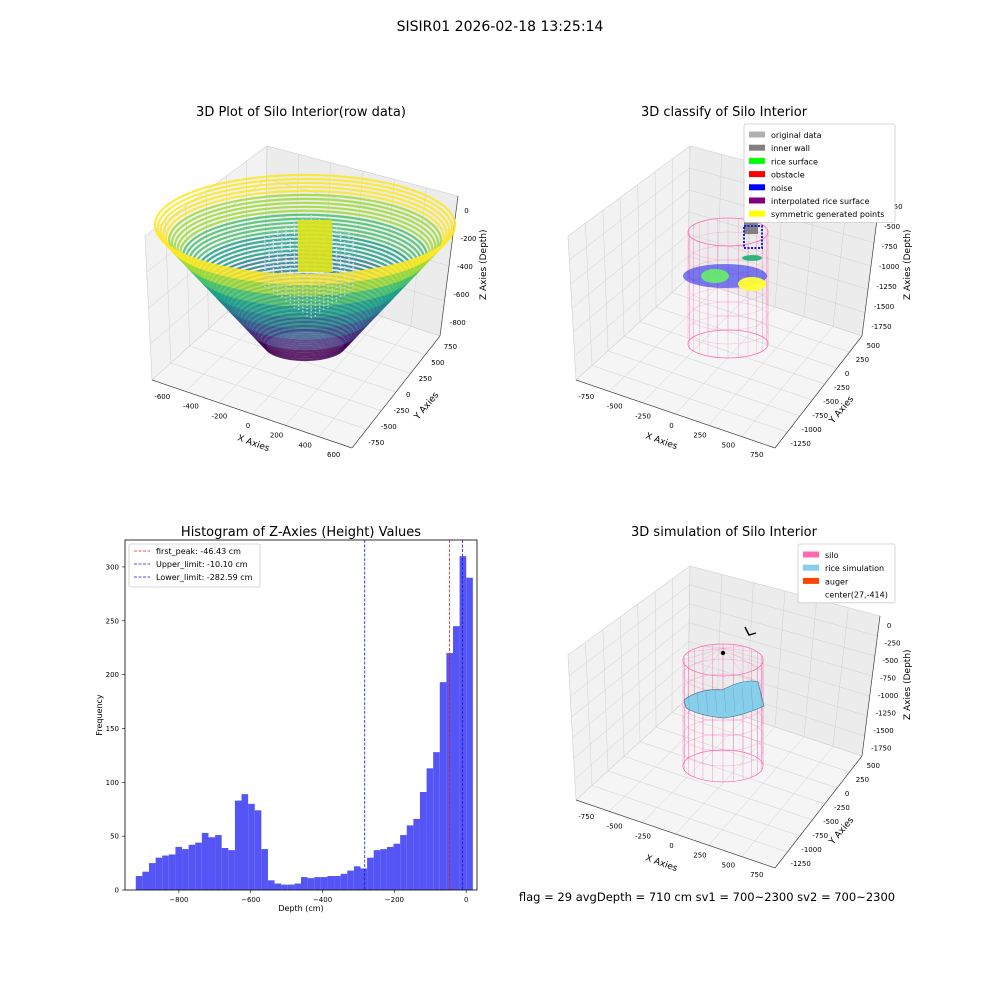 Image resolution: width=1000 pixels, height=1000 pixels. I want to click on legend-label: first_peak: -46.43 cm, so click(198, 551).